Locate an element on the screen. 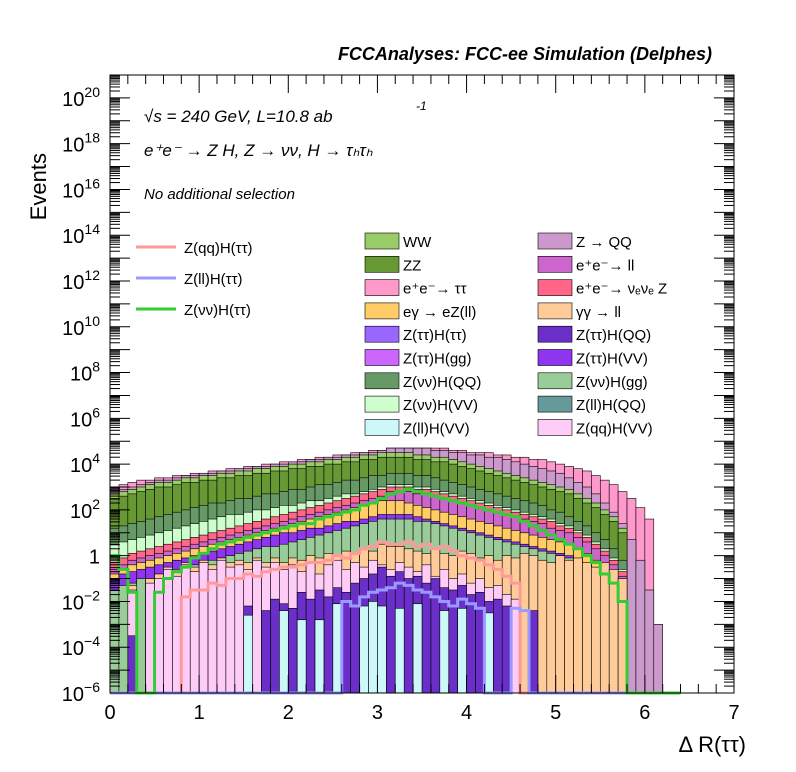  x-tick-label: 0 is located at coordinates (109, 713).